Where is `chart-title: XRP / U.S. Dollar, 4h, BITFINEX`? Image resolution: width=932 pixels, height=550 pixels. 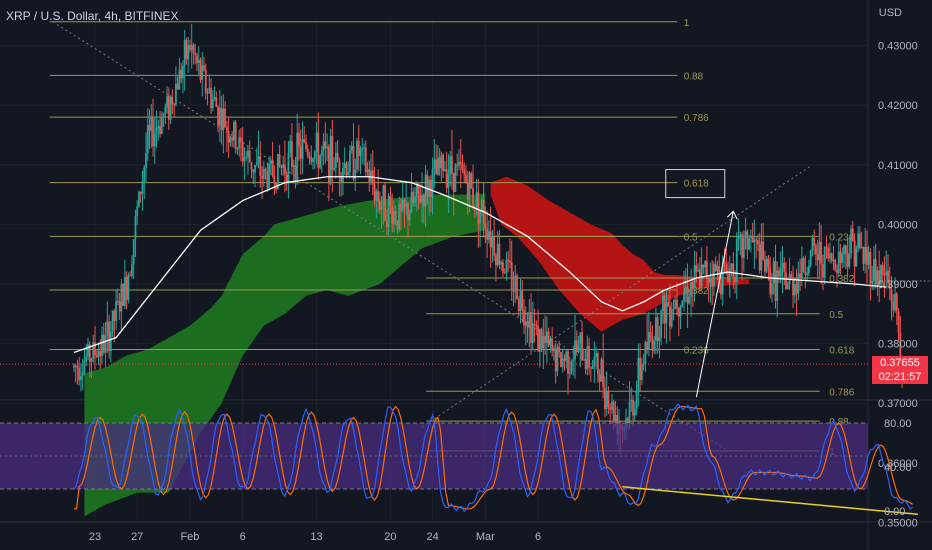
chart-title: XRP / U.S. Dollar, 4h, BITFINEX is located at coordinates (92, 16).